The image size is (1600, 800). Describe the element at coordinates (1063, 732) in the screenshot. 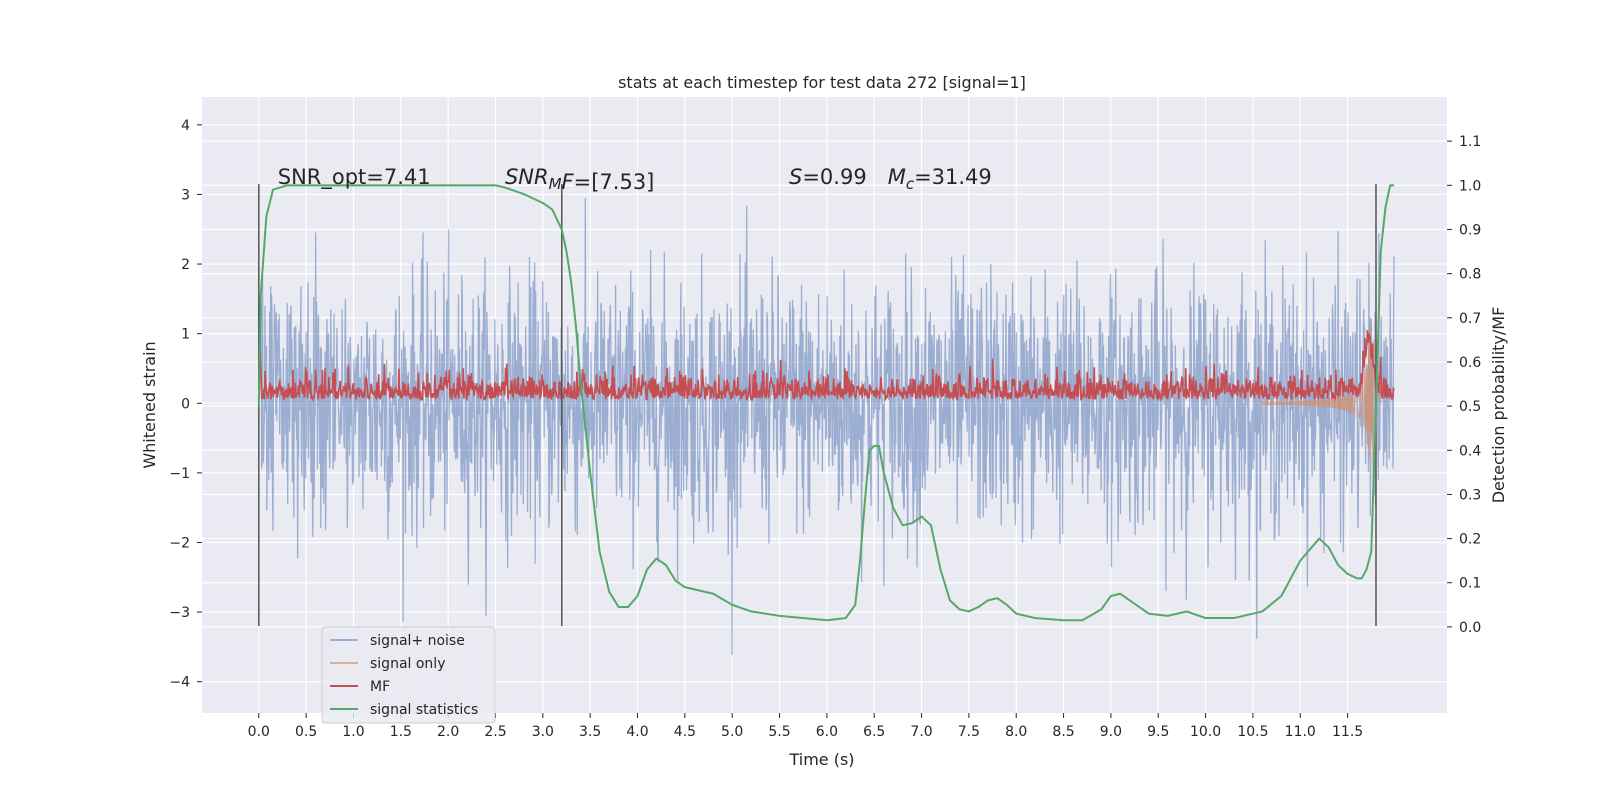

I see `x-tick-label: 8.5` at that location.